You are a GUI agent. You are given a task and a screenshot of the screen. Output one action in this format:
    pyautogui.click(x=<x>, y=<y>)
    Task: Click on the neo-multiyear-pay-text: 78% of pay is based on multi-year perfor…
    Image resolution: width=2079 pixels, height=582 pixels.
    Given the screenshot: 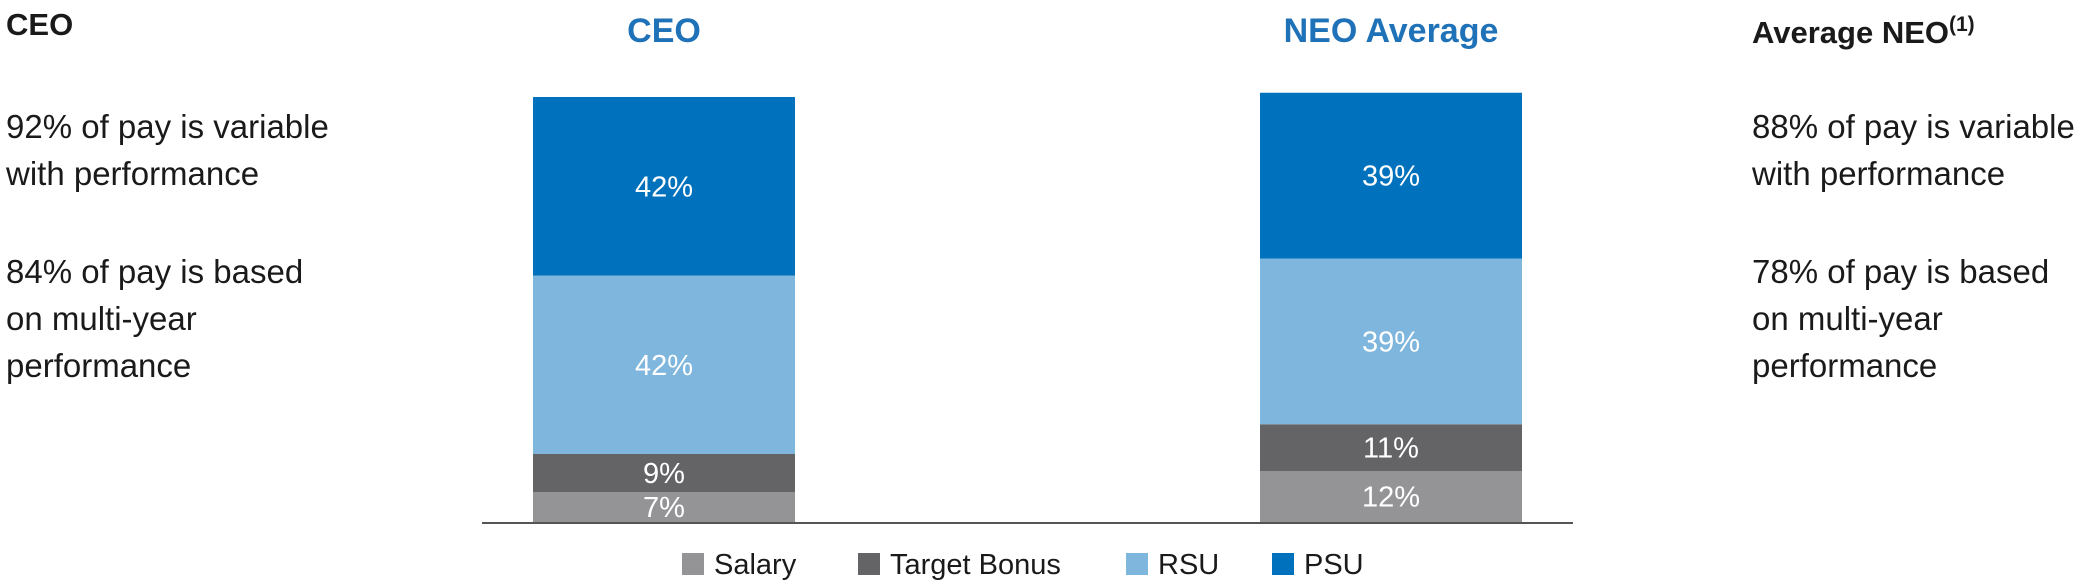 What is the action you would take?
    pyautogui.click(x=1900, y=318)
    